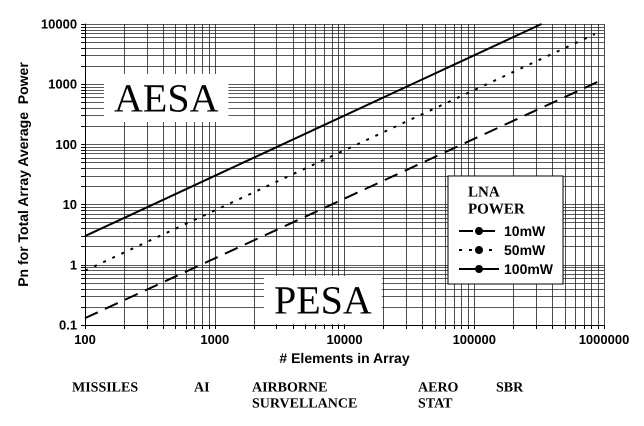 This screenshot has height=426, width=644. I want to click on annotation: PESA, so click(323, 300).